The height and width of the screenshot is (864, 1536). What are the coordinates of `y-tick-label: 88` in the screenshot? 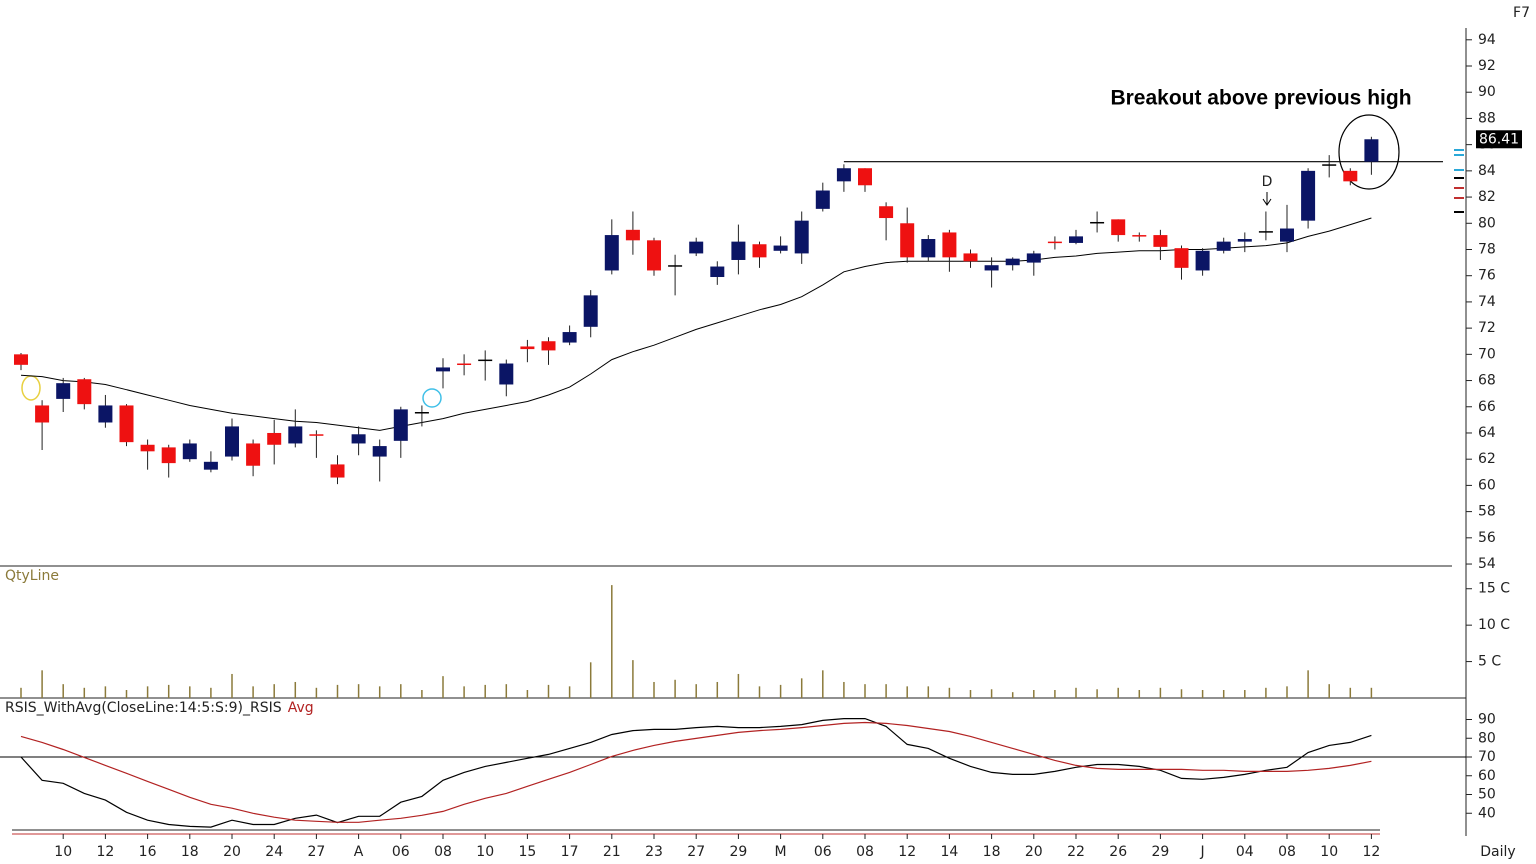 It's located at (1487, 118).